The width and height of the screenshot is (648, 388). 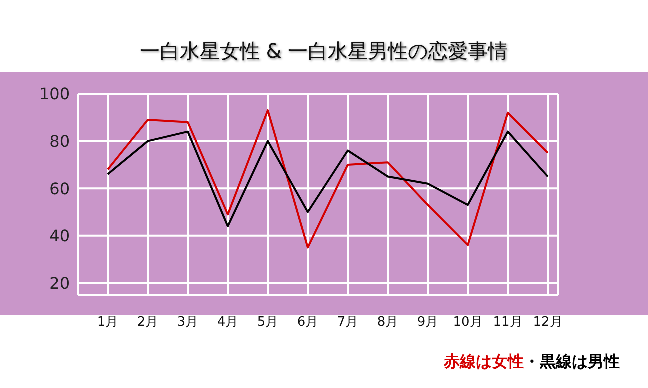 I want to click on x-tick-label: 10月, so click(x=468, y=322).